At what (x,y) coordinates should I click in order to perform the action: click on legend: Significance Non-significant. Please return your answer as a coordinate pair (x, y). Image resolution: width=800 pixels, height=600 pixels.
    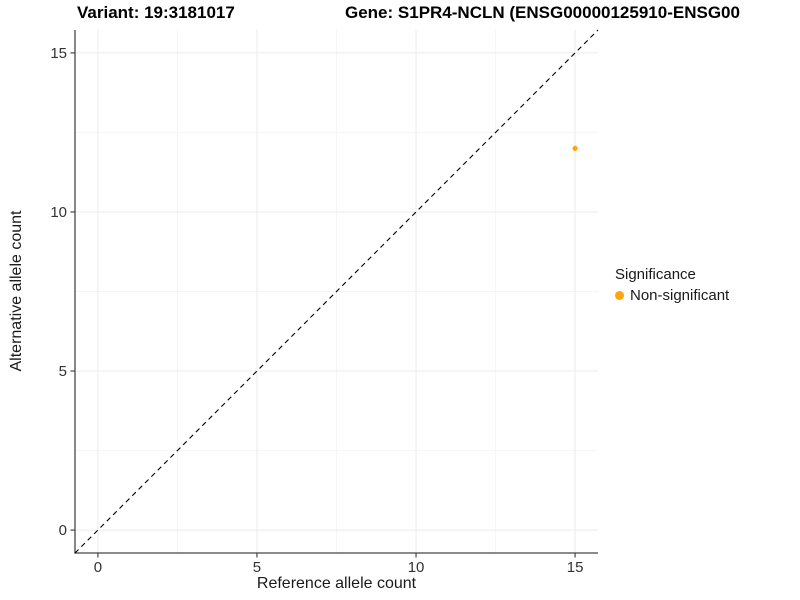
    Looking at the image, I should click on (672, 285).